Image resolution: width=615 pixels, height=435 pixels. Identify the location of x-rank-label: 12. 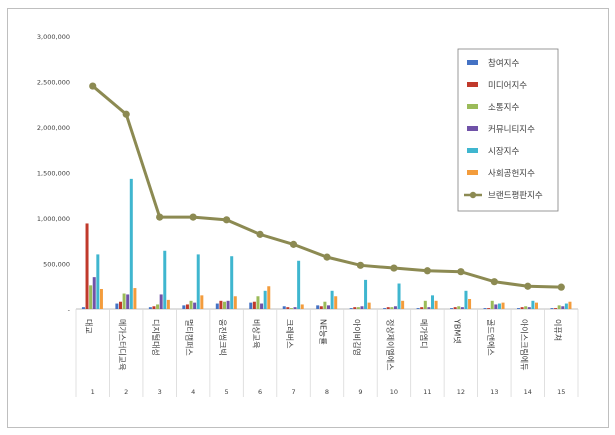
(461, 392).